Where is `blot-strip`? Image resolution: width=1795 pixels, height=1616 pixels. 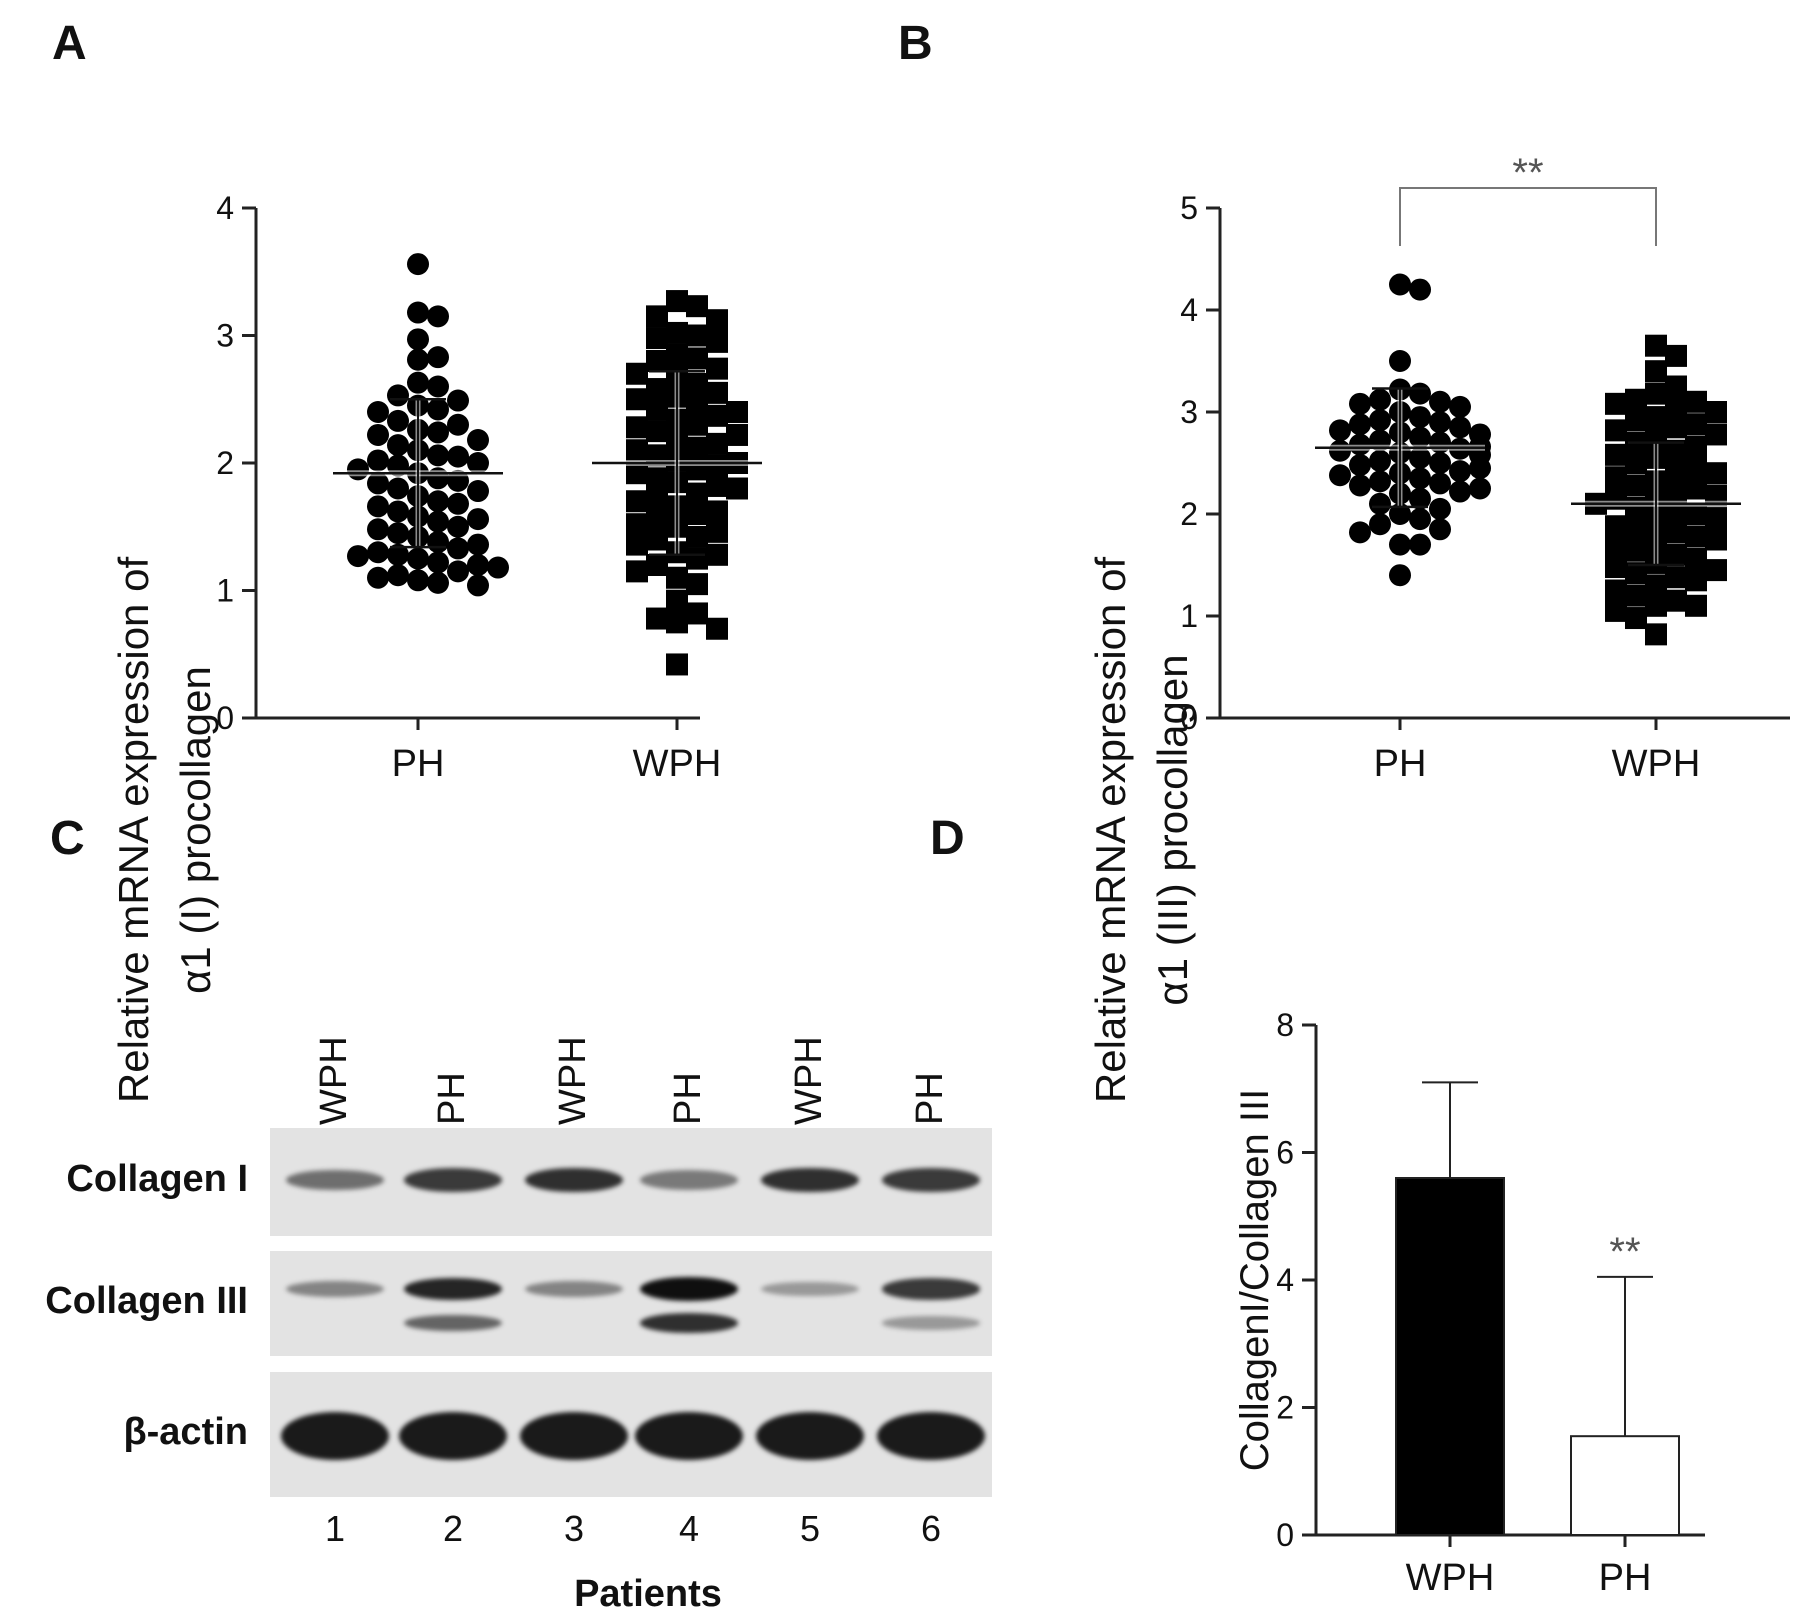 blot-strip is located at coordinates (631, 1182).